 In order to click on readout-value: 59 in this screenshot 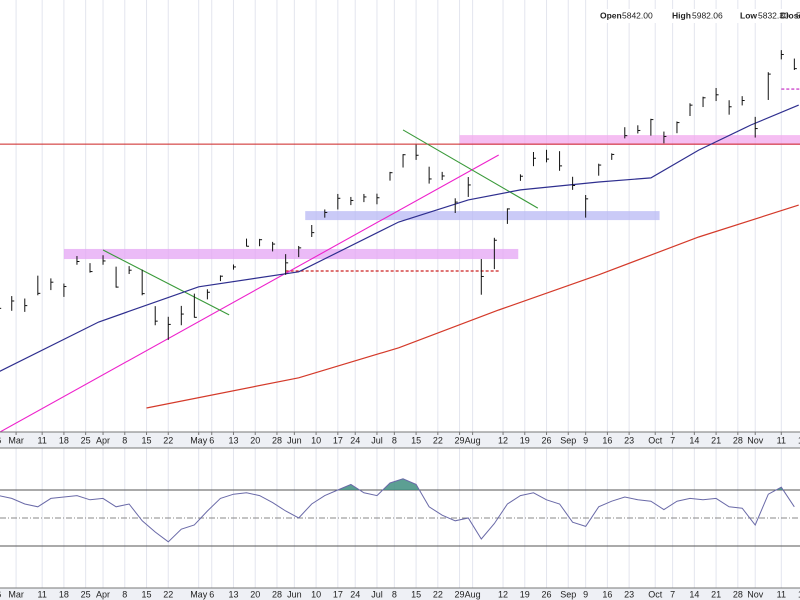, I will do `click(798, 15)`.